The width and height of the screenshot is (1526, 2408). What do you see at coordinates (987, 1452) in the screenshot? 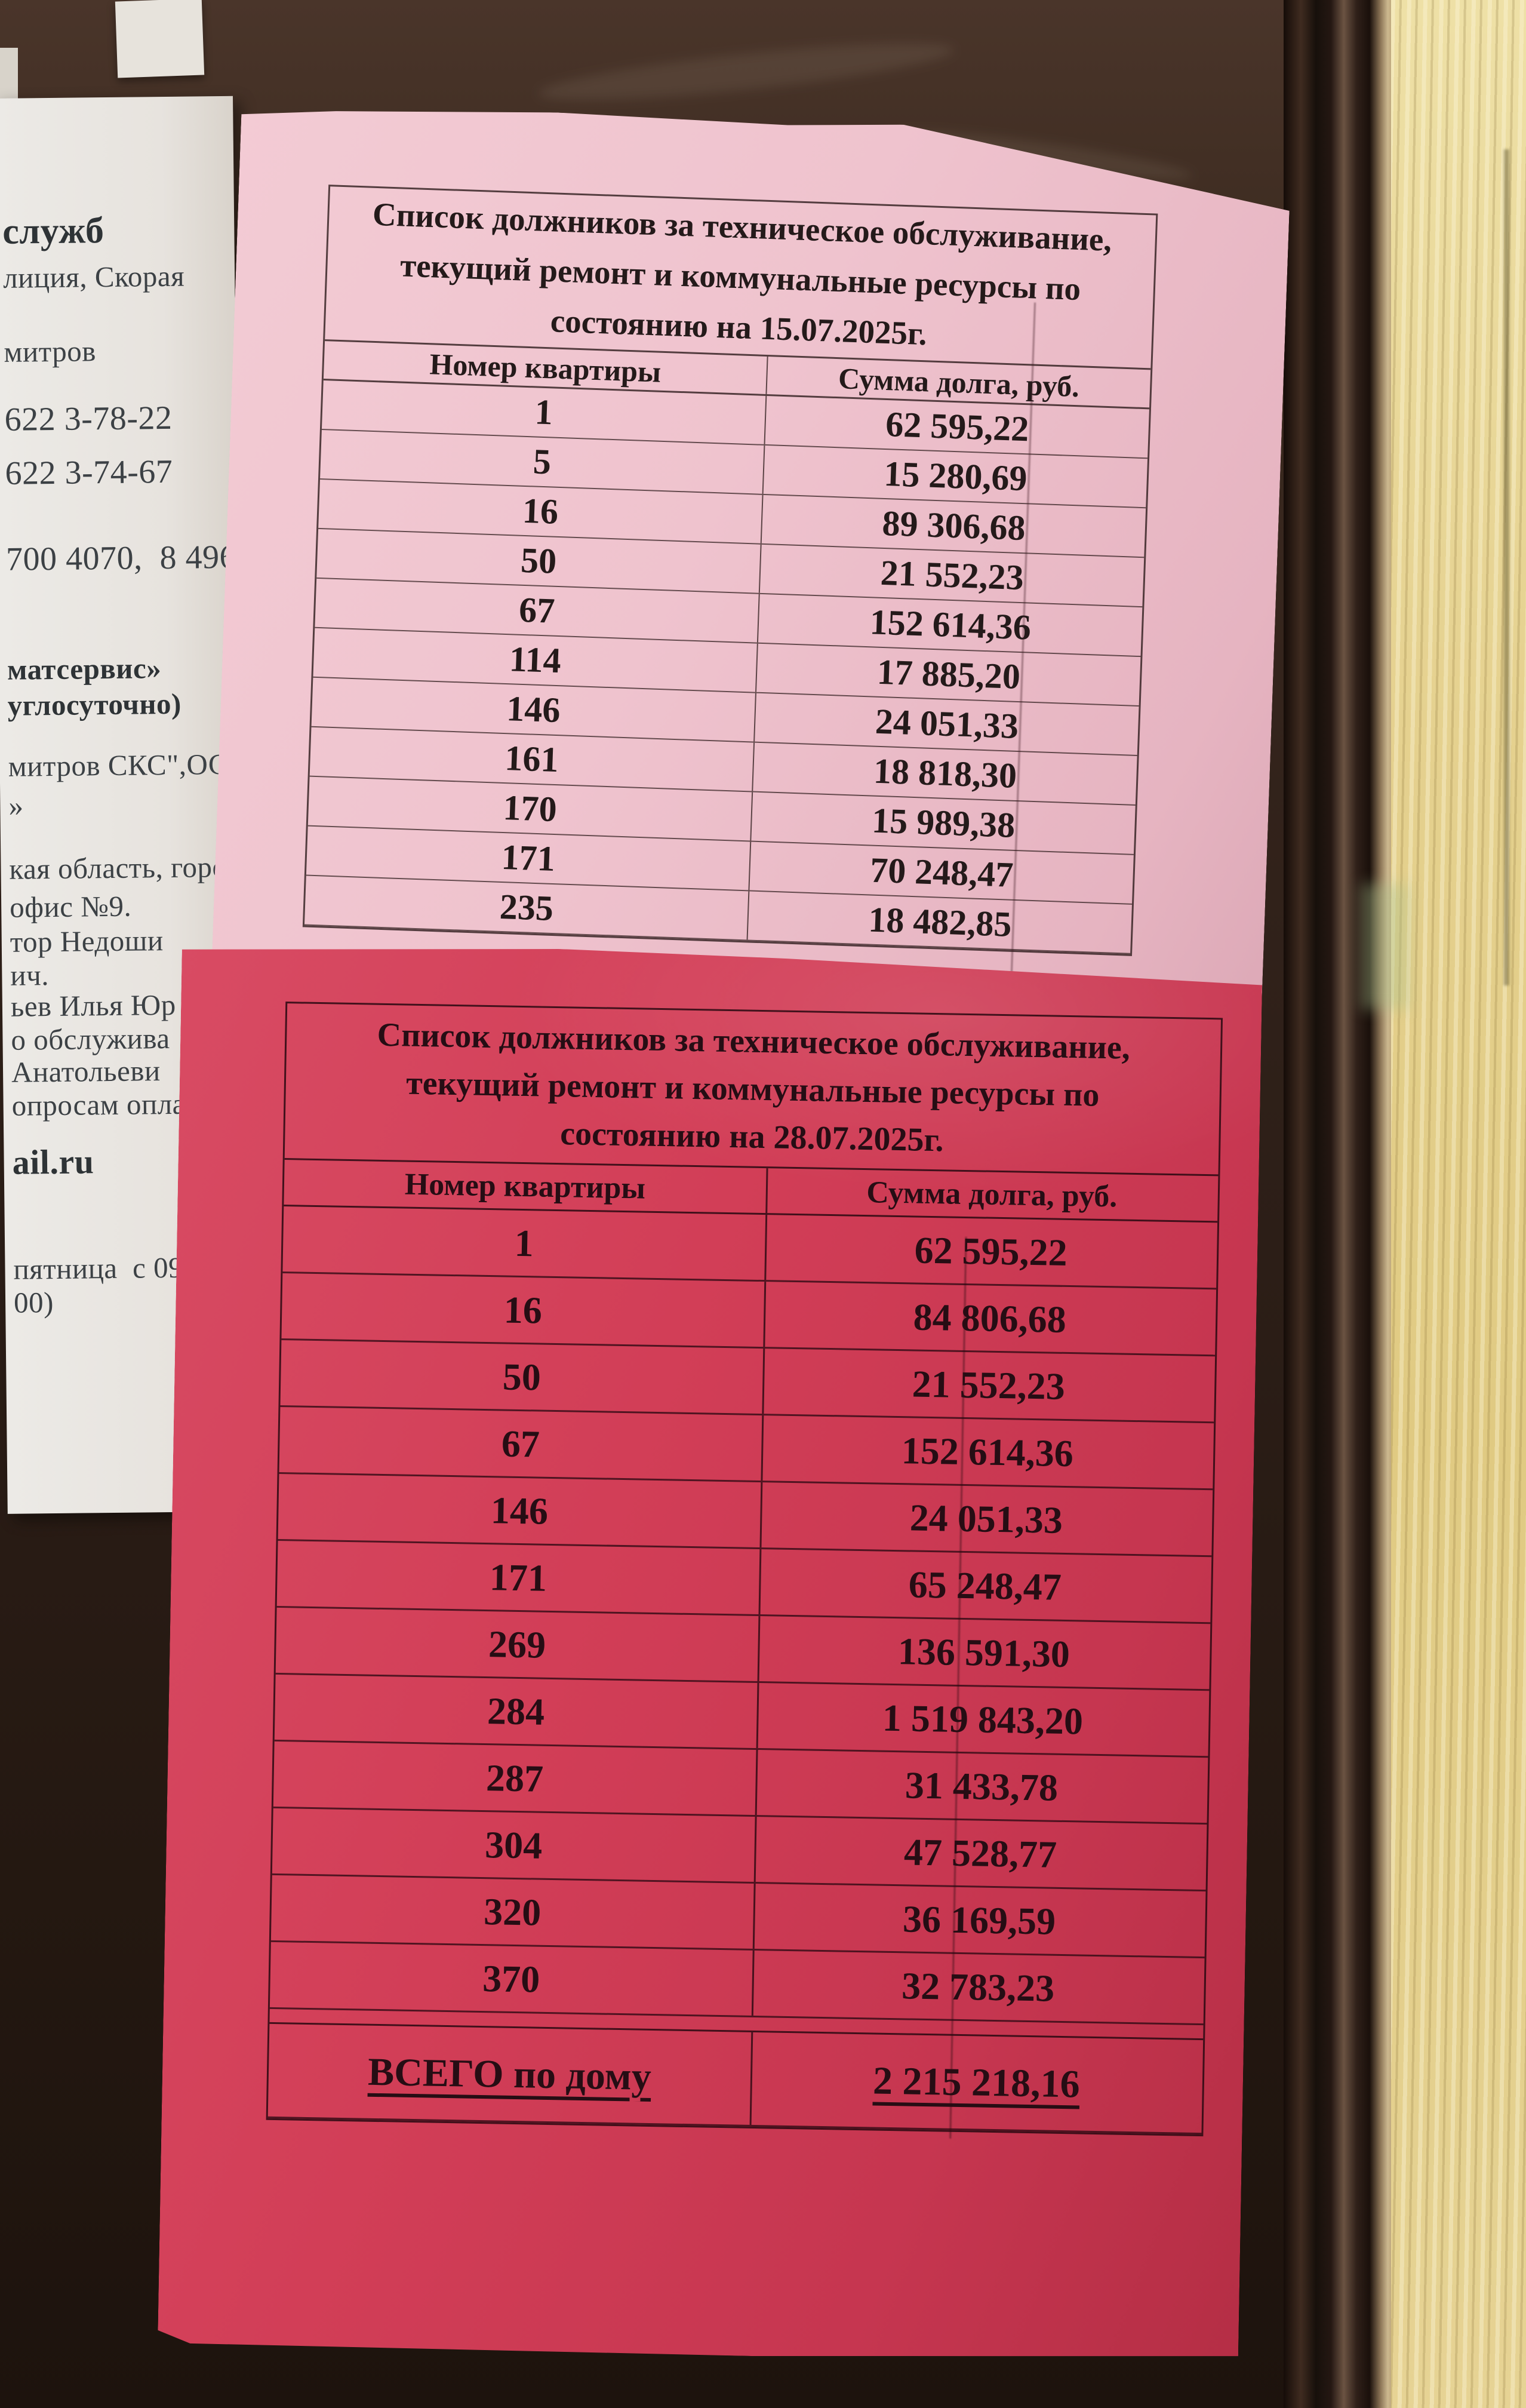
I see `debt-amount: 152 614,36` at bounding box center [987, 1452].